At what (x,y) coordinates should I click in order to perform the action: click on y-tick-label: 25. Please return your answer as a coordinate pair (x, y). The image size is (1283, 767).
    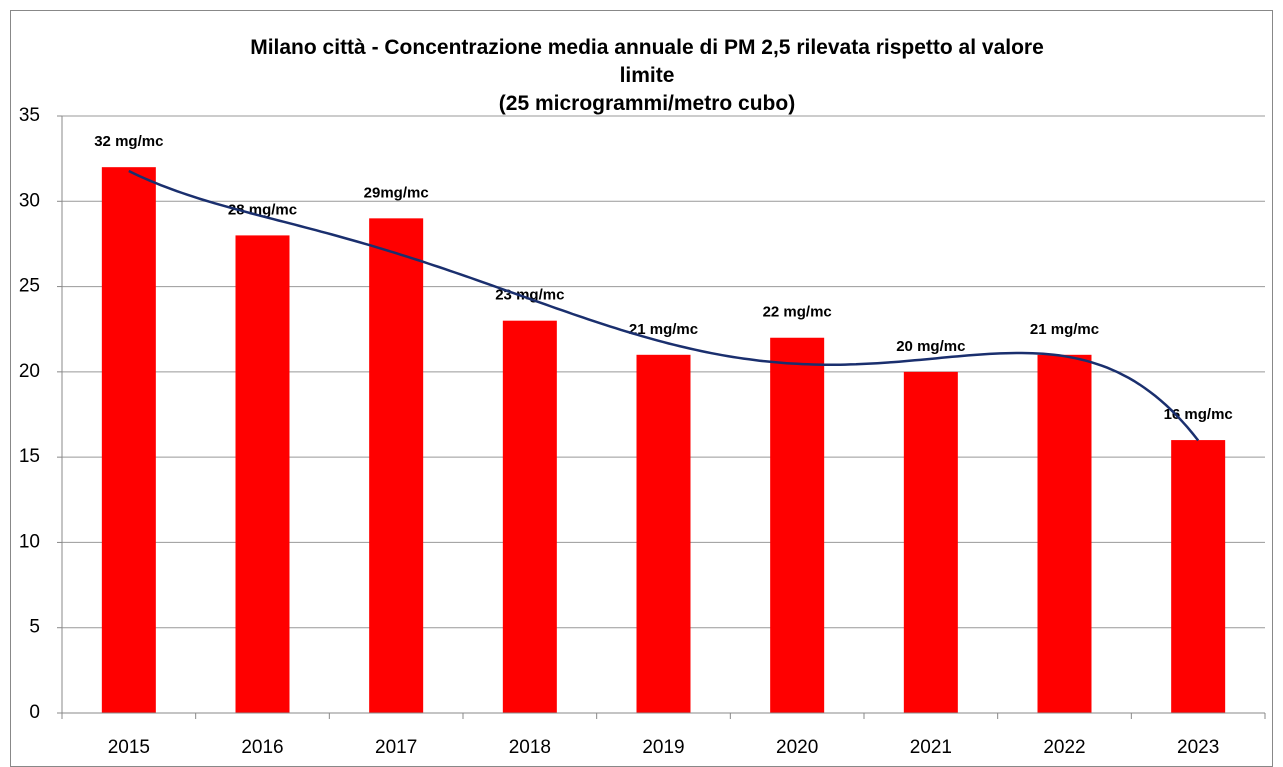
    Looking at the image, I should click on (29, 286).